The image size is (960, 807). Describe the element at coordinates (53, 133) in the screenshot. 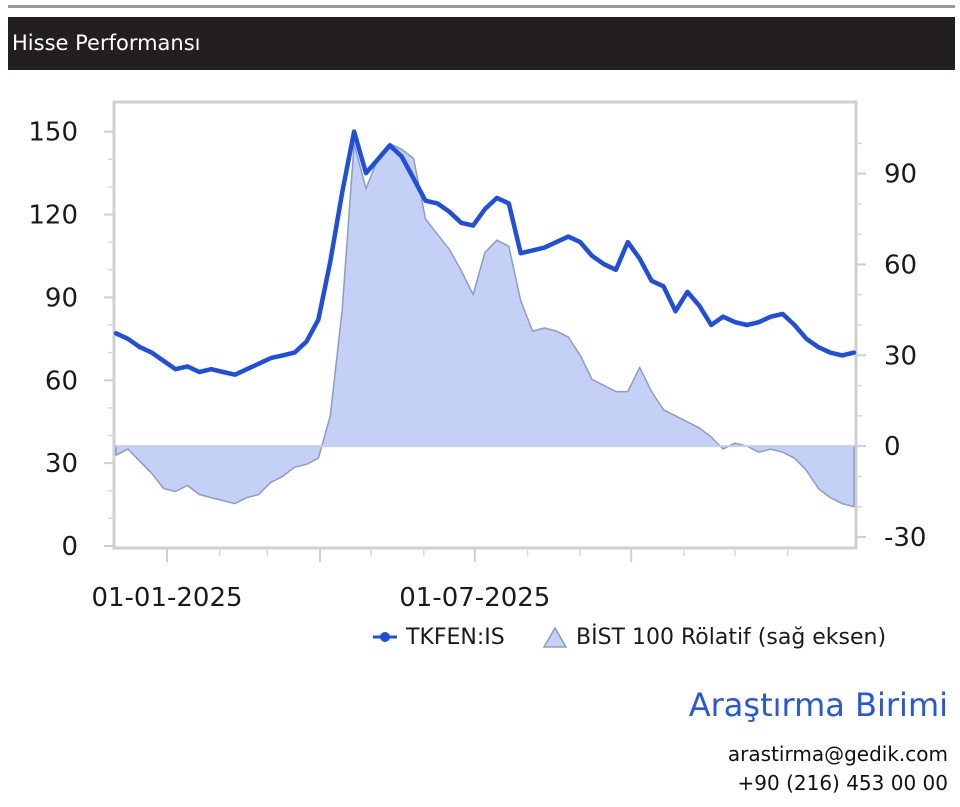

I see `left-tick-label: 150` at that location.